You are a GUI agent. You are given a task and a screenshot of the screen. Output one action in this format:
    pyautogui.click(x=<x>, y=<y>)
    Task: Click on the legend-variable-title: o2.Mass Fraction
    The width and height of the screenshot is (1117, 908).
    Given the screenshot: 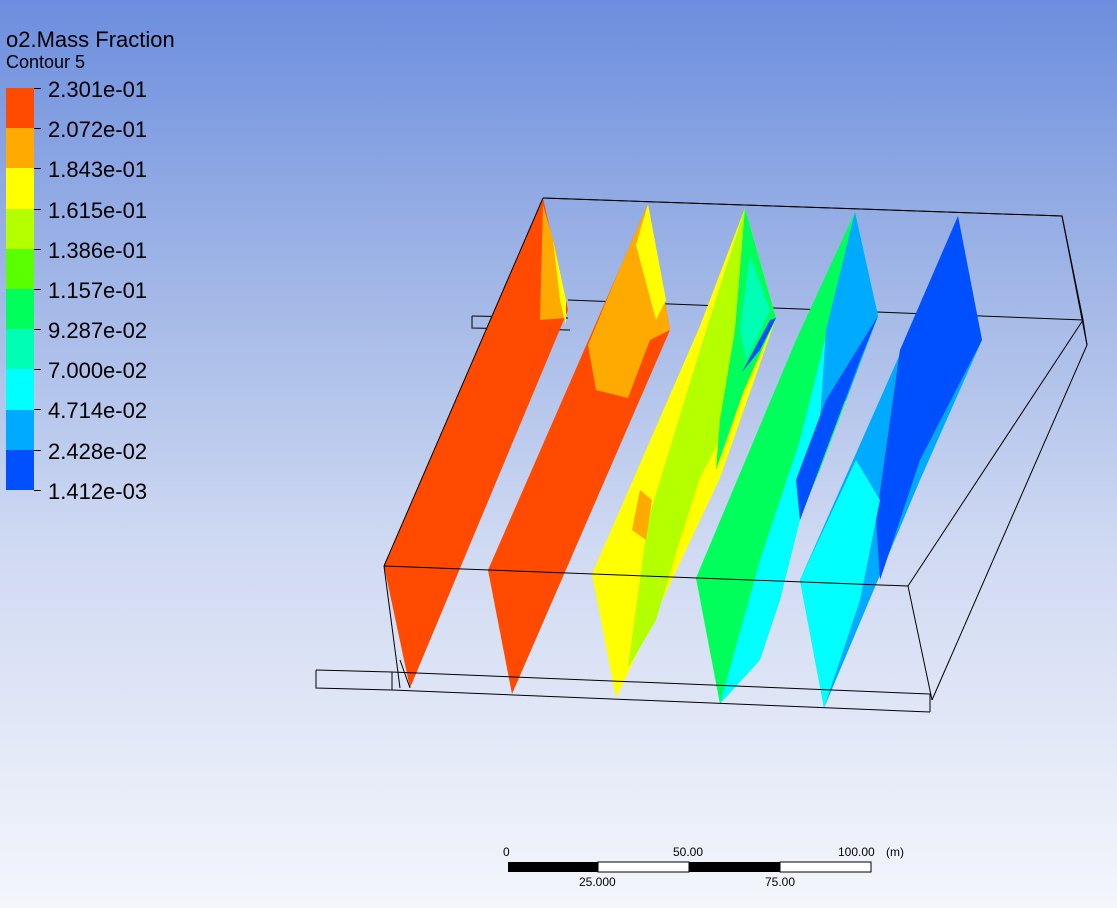 What is the action you would take?
    pyautogui.click(x=90, y=39)
    